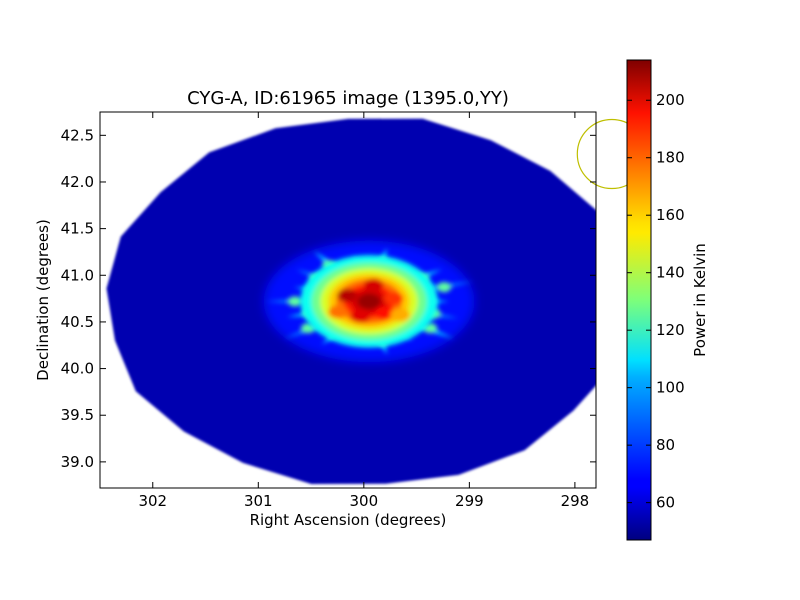 The width and height of the screenshot is (800, 600). What do you see at coordinates (348, 98) in the screenshot?
I see `chart-title: CYG-A, ID:61965 image (1395.0,YY)` at bounding box center [348, 98].